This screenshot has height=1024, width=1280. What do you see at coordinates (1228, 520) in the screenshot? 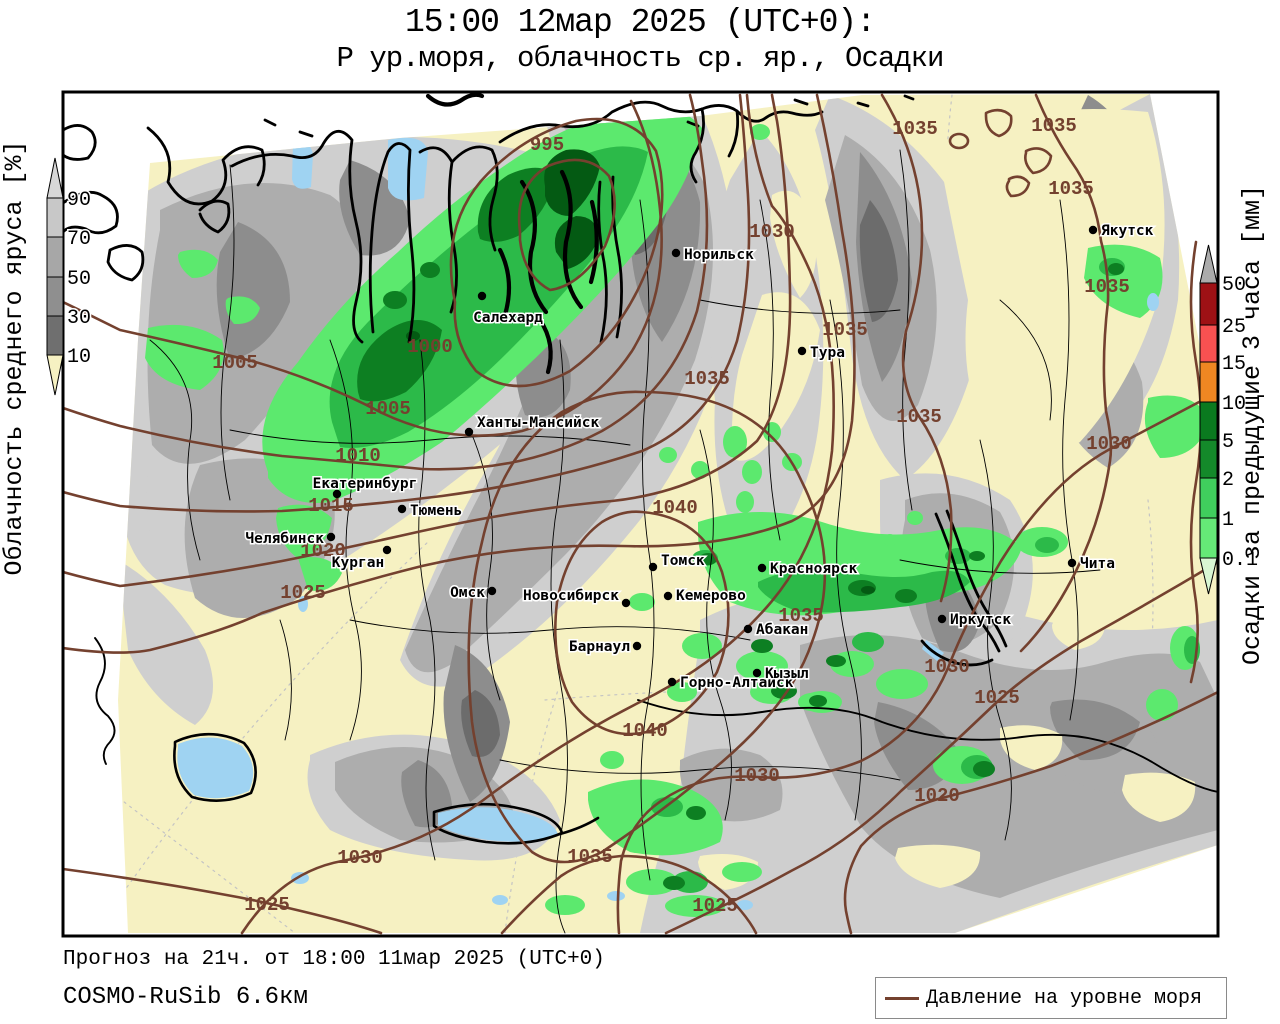
I see `colorbar-tick-1: 1` at bounding box center [1228, 520].